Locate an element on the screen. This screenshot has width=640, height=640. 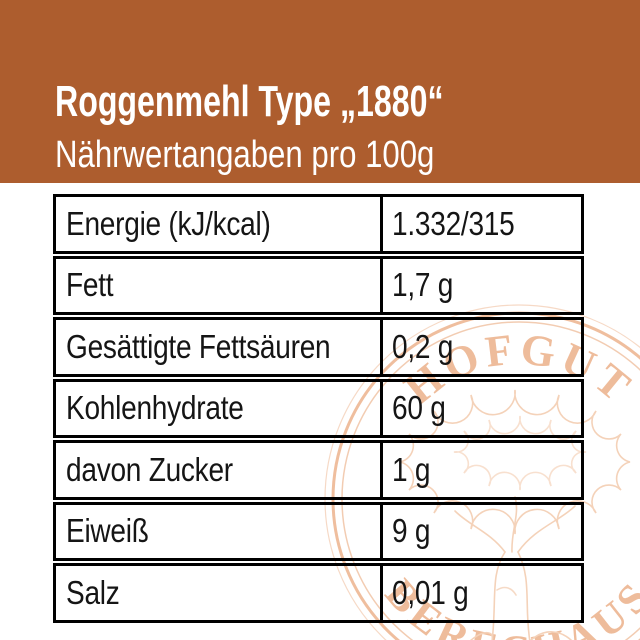
nutrient-value-cell: 9 g is located at coordinates (482, 532).